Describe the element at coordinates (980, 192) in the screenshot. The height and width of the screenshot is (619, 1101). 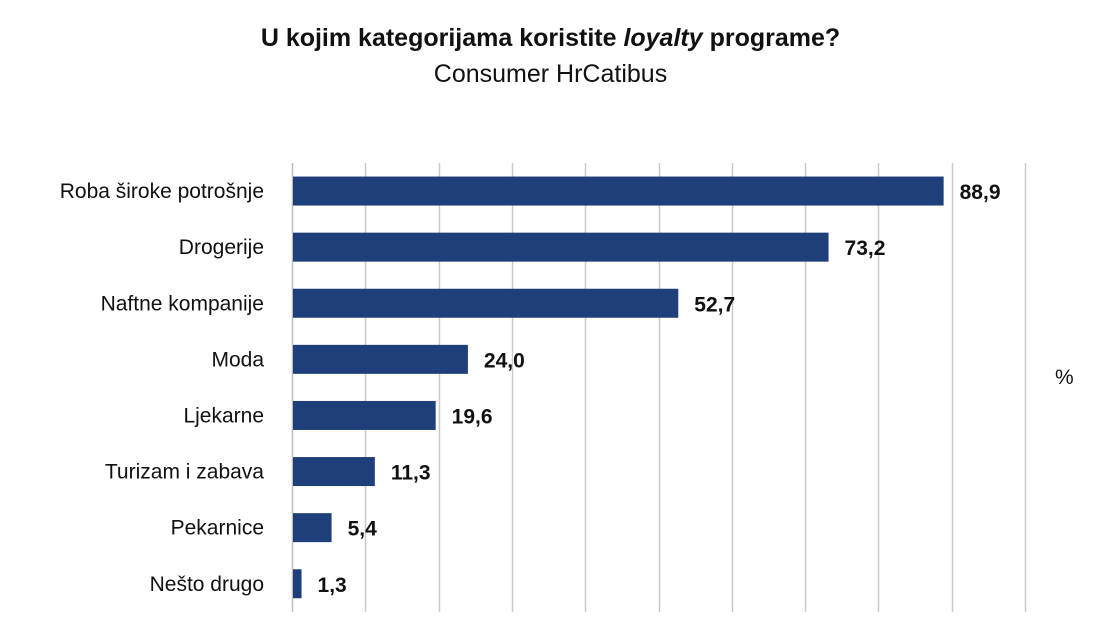
I see `data-label: 88,9` at that location.